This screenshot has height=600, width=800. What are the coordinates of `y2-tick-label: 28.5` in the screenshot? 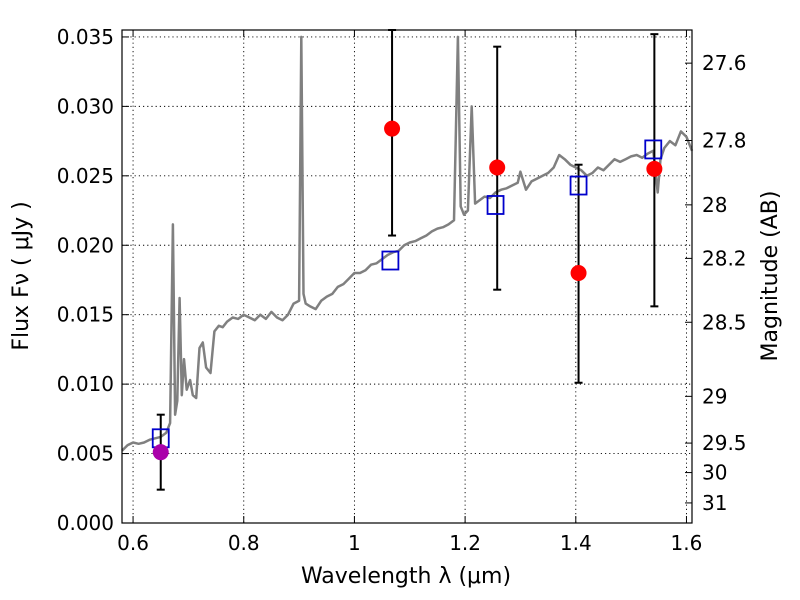 It's located at (724, 322).